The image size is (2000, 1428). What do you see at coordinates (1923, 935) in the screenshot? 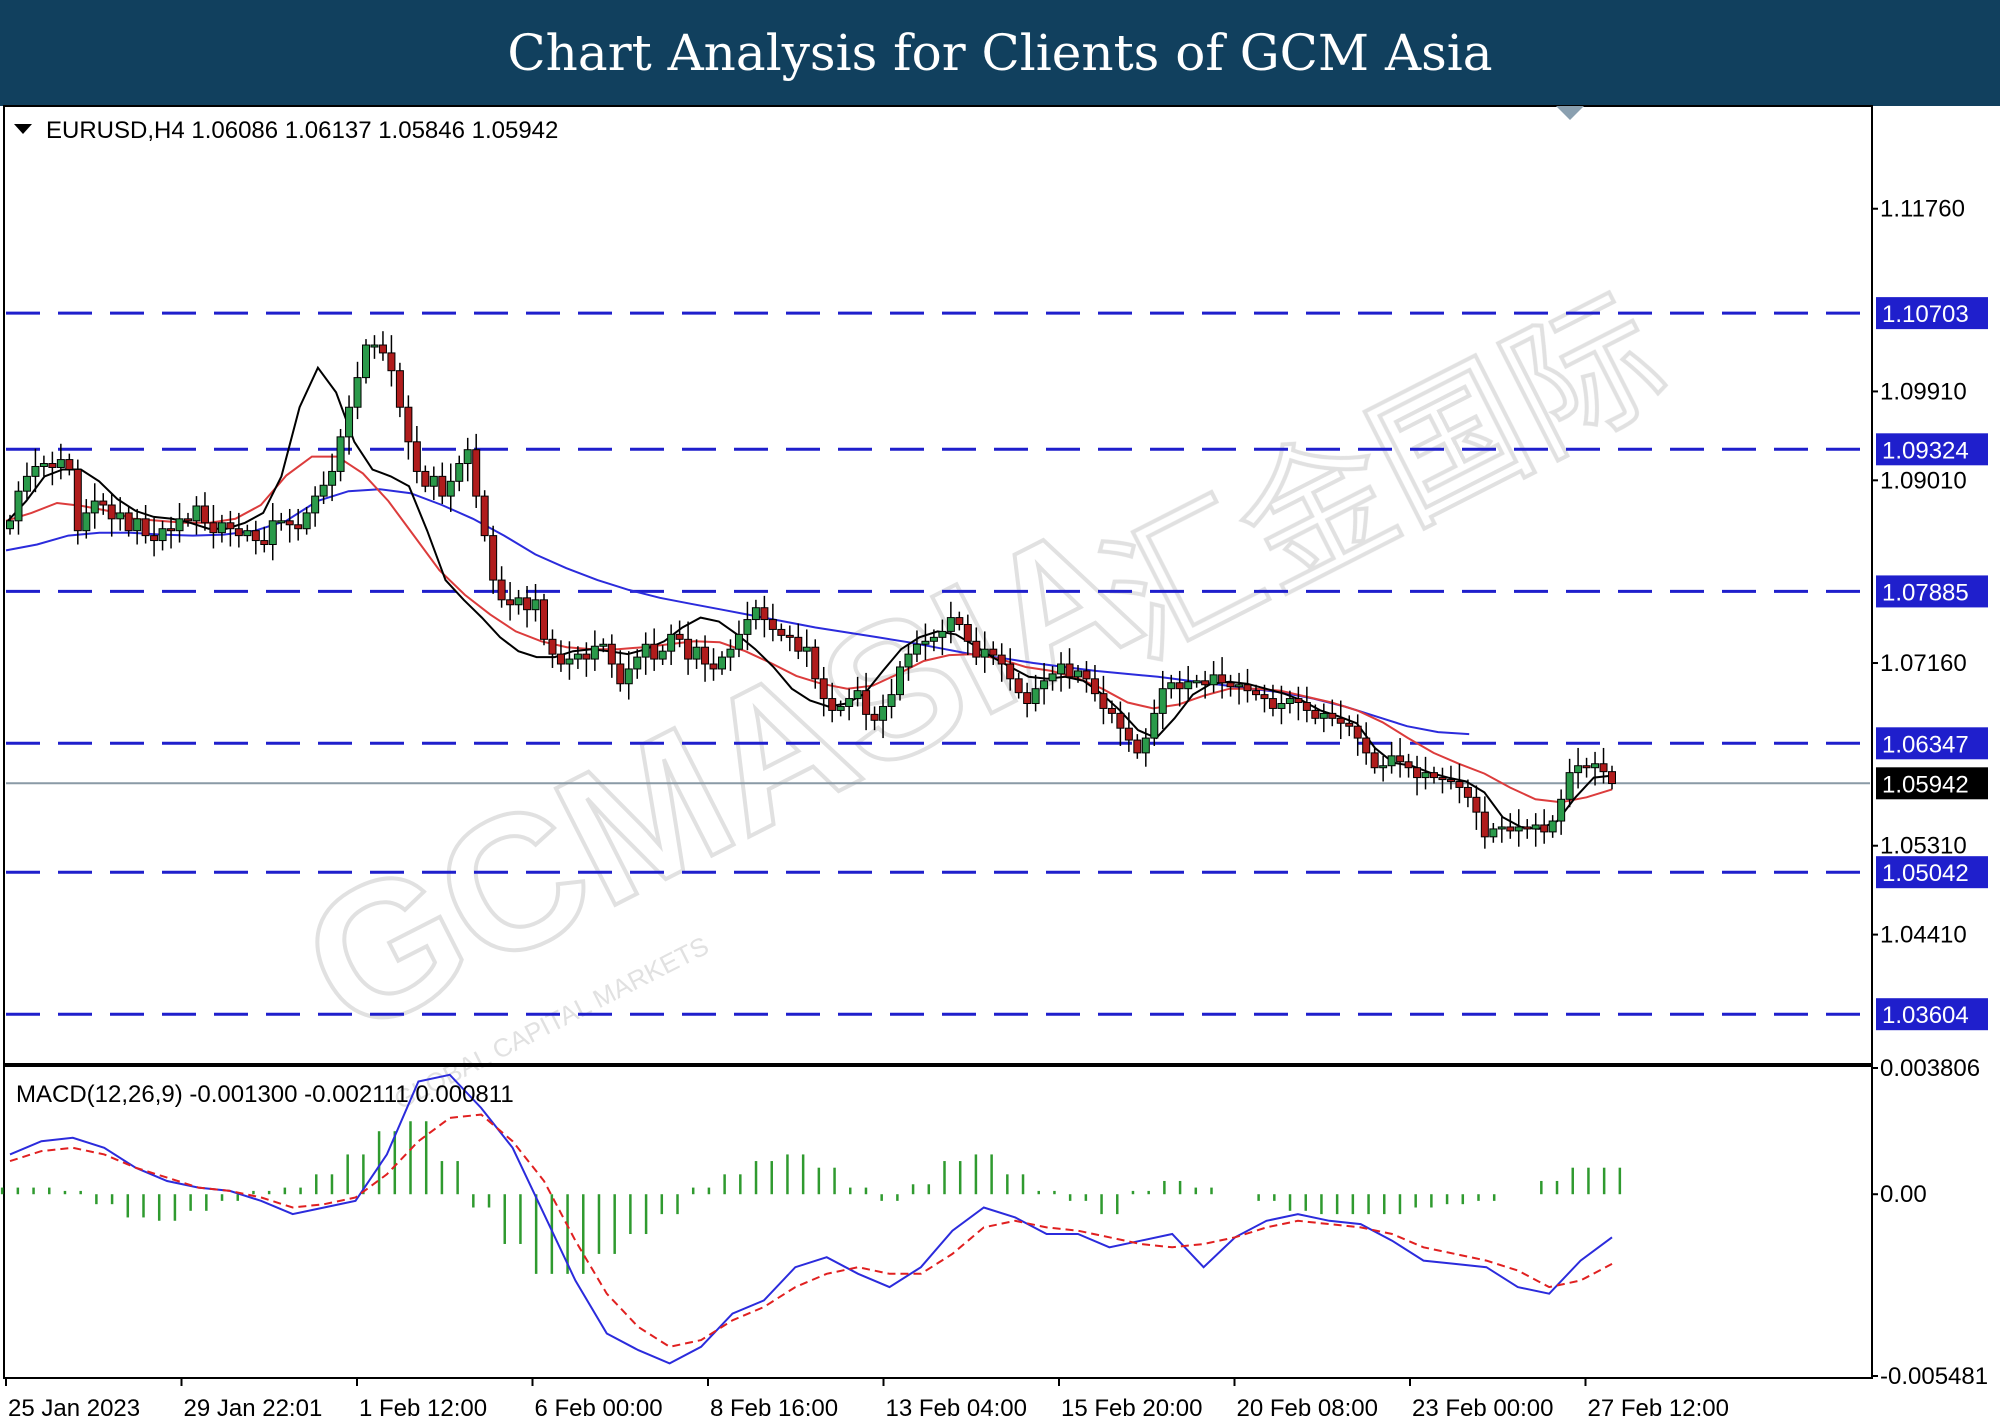
I see `price-tick-label: 1.04410` at bounding box center [1923, 935].